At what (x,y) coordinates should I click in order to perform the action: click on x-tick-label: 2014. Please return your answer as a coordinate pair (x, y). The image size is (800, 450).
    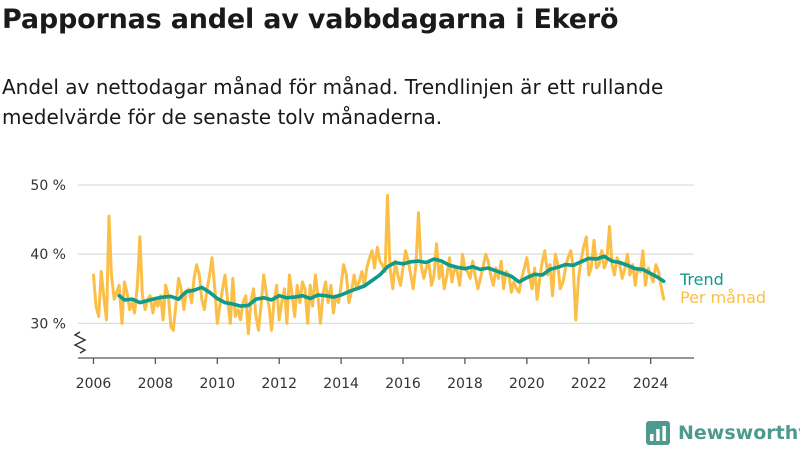
    Looking at the image, I should click on (341, 384).